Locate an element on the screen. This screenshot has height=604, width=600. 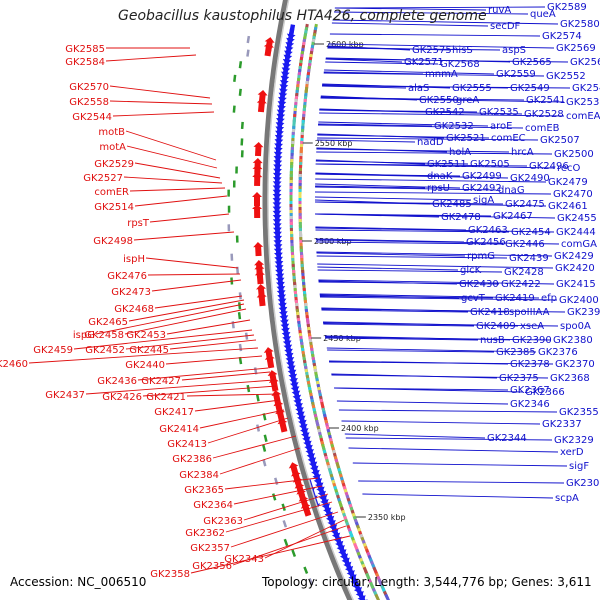
backbone-highlight is located at coordinates (311, 302).